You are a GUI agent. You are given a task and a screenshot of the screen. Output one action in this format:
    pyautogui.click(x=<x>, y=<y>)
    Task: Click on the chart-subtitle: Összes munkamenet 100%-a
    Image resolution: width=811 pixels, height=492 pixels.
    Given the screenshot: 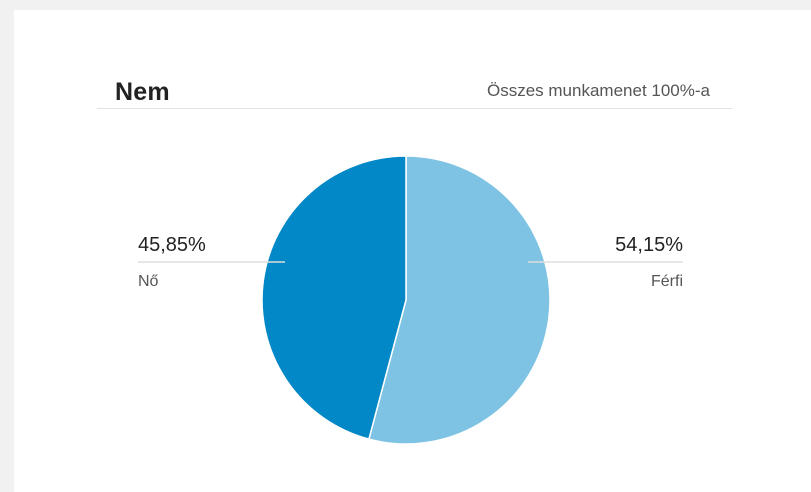 What is the action you would take?
    pyautogui.click(x=598, y=90)
    